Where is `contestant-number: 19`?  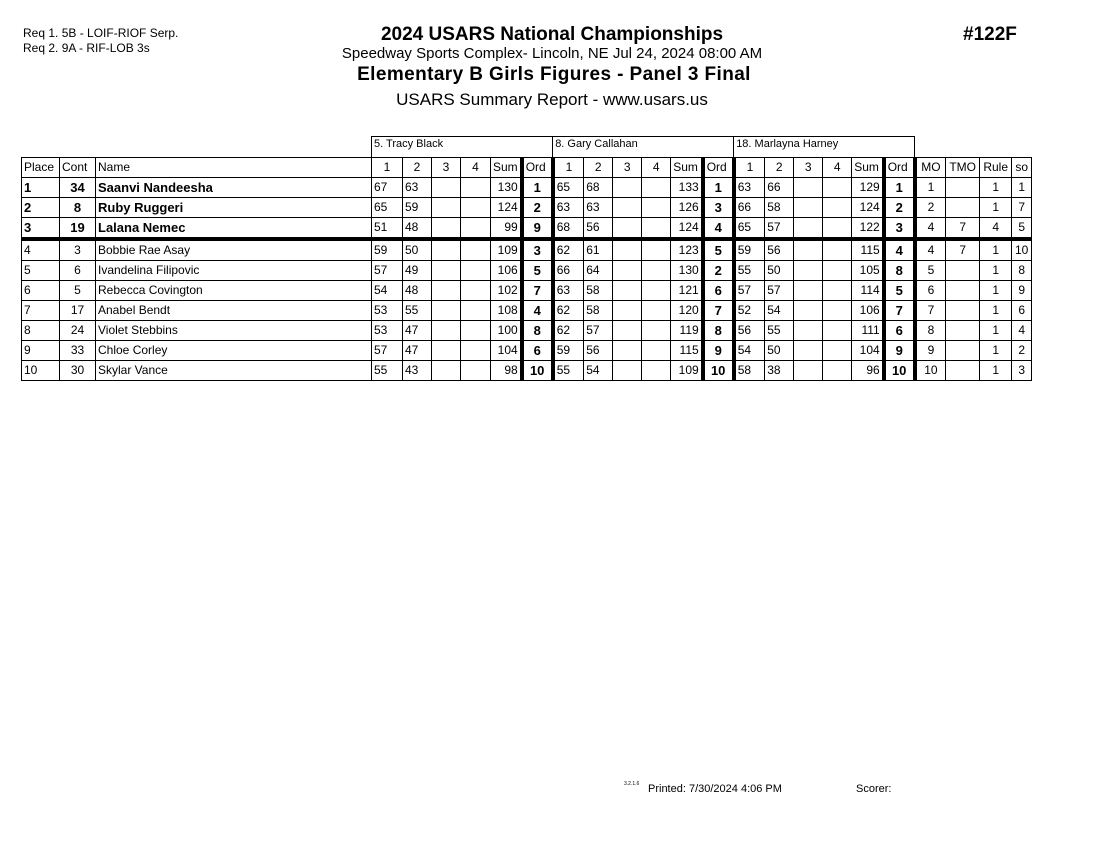
contestant-number: 19 is located at coordinates (77, 229).